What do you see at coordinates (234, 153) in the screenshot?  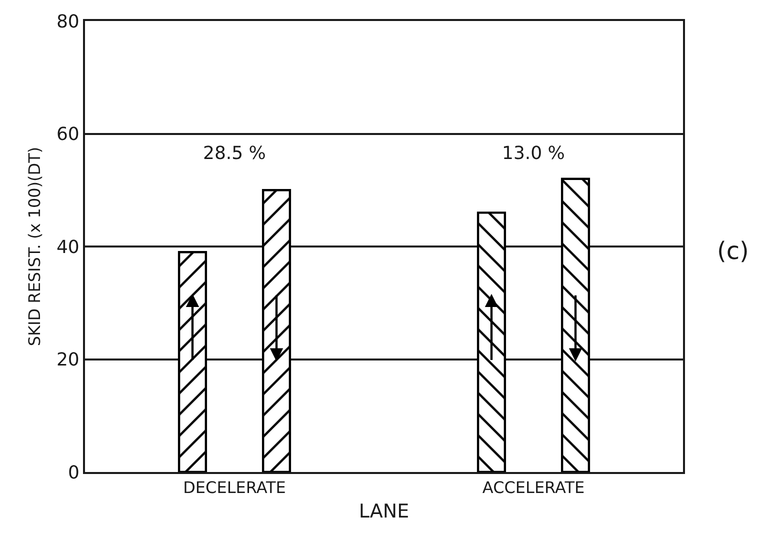 I see `annotation: 28.5 %` at bounding box center [234, 153].